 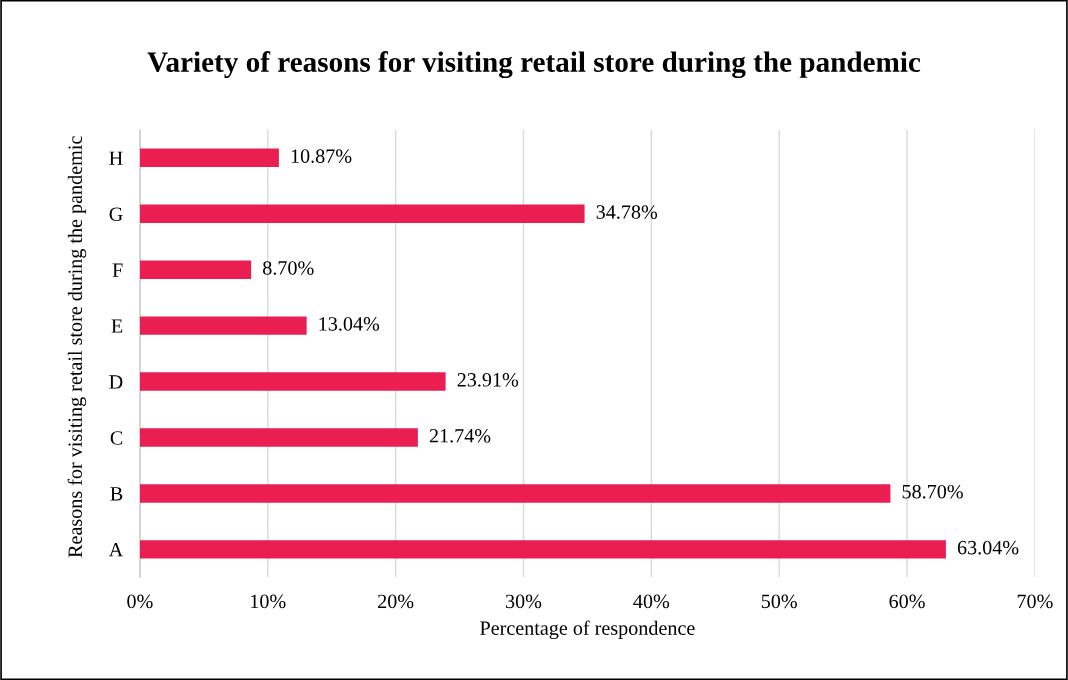 What do you see at coordinates (534, 65) in the screenshot?
I see `chart-title: Variety of reasons for visiting retail store during the pandemic` at bounding box center [534, 65].